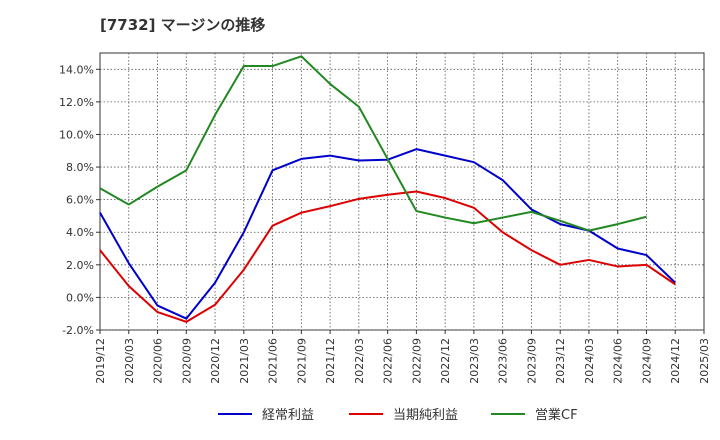 The height and width of the screenshot is (440, 720). I want to click on y-tick-label: -2.0%, so click(78, 330).